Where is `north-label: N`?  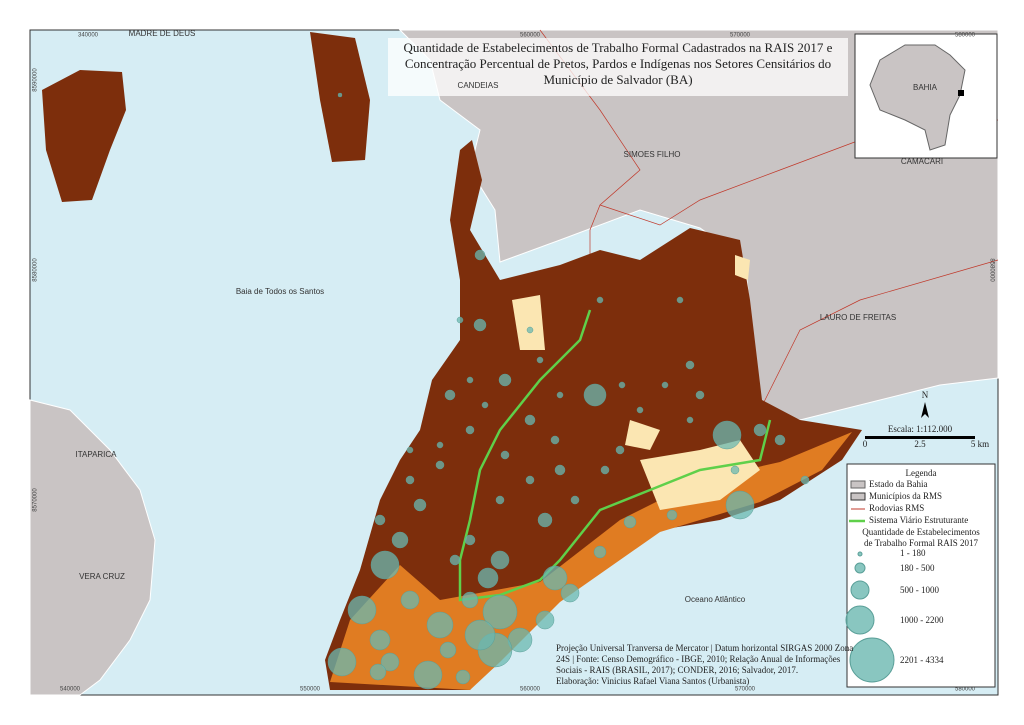 north-label: N is located at coordinates (925, 395).